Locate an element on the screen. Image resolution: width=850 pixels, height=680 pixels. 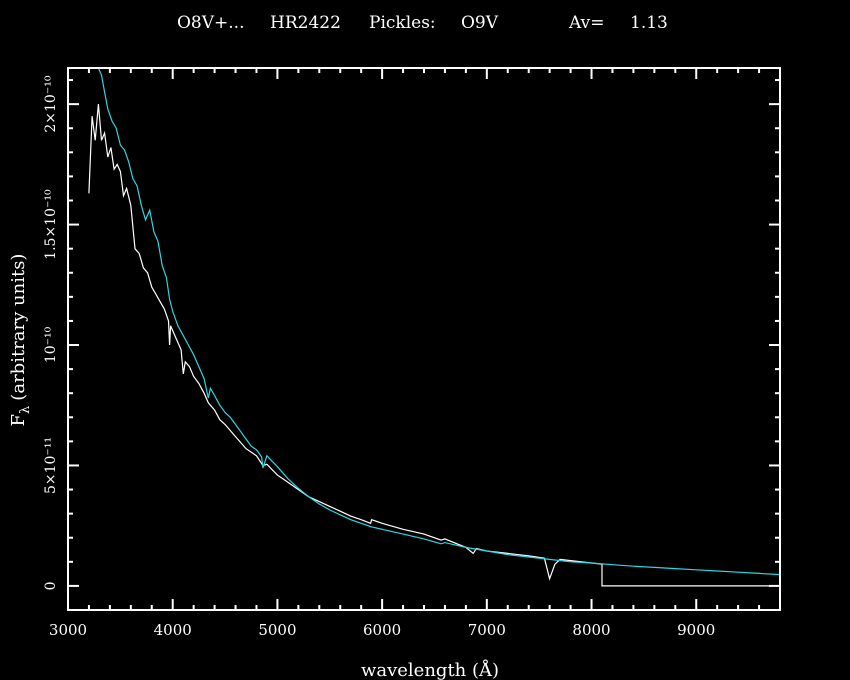
y-axis-label: Fλ (arbitrary units) is located at coordinates (20, 340).